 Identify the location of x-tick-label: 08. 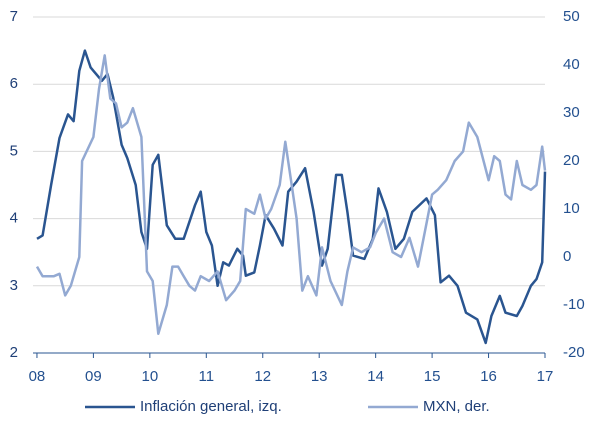
(37, 376).